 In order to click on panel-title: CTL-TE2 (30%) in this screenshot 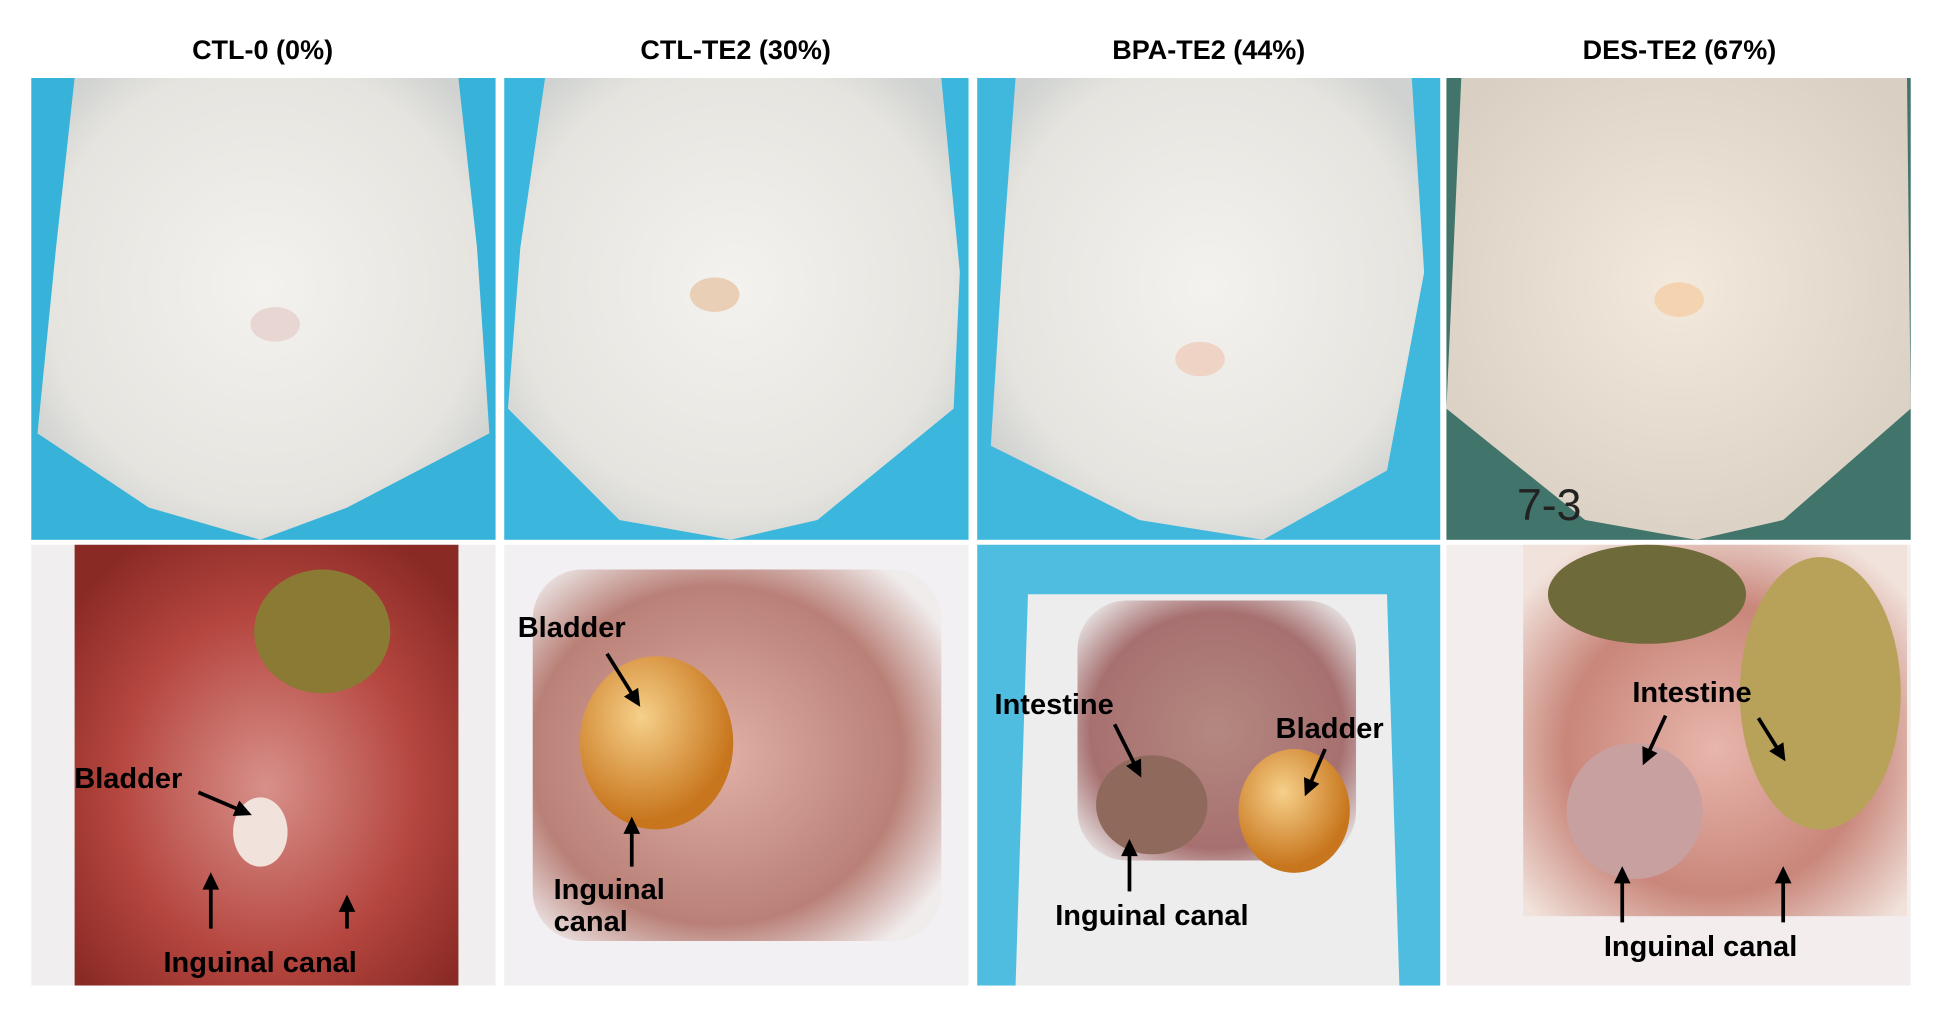, I will do `click(735, 49)`.